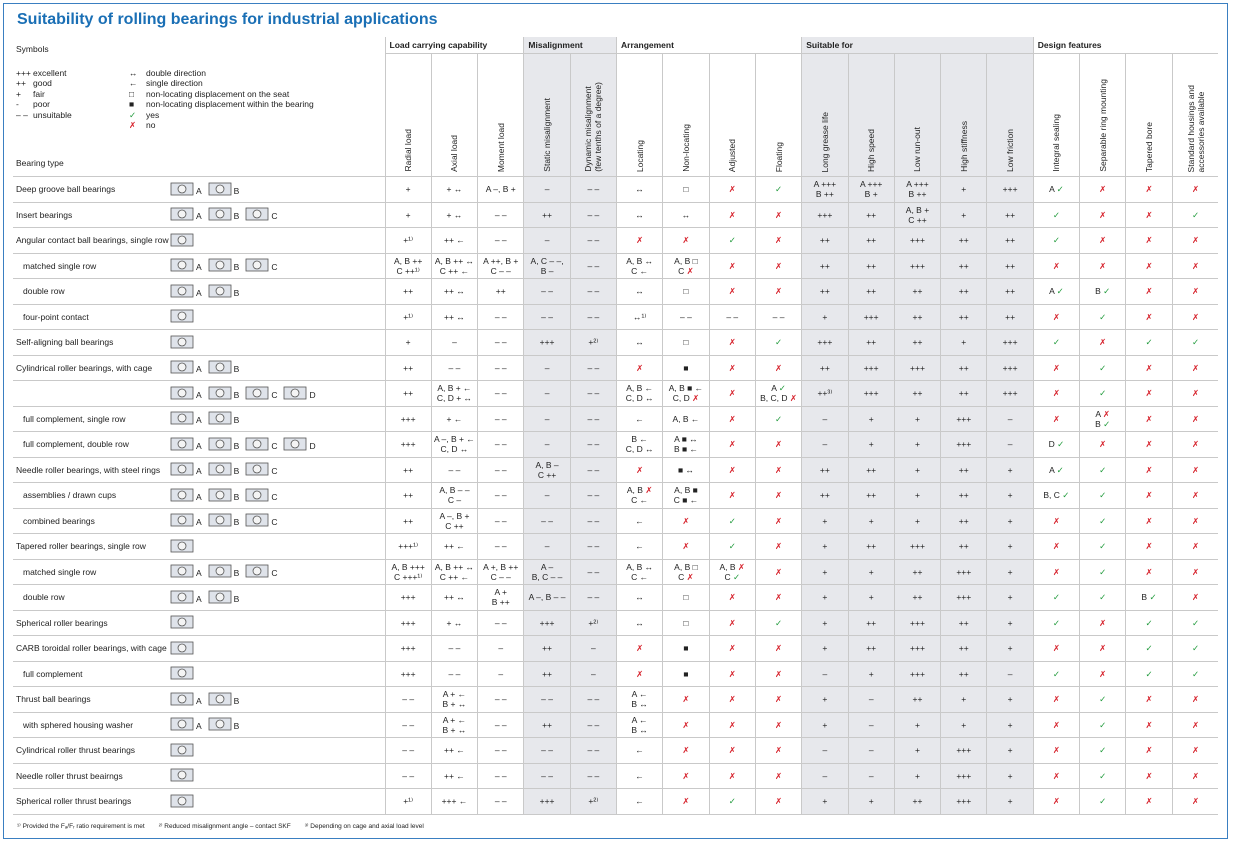  What do you see at coordinates (91, 648) in the screenshot?
I see `bearing-name: CARB toroidal roller bearings, with cage` at bounding box center [91, 648].